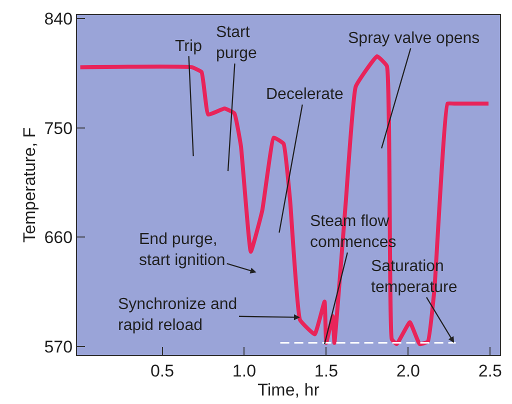 Image resolution: width=512 pixels, height=404 pixels. Describe the element at coordinates (178, 315) in the screenshot. I see `annotation: Synchronize and rapid reload` at that location.